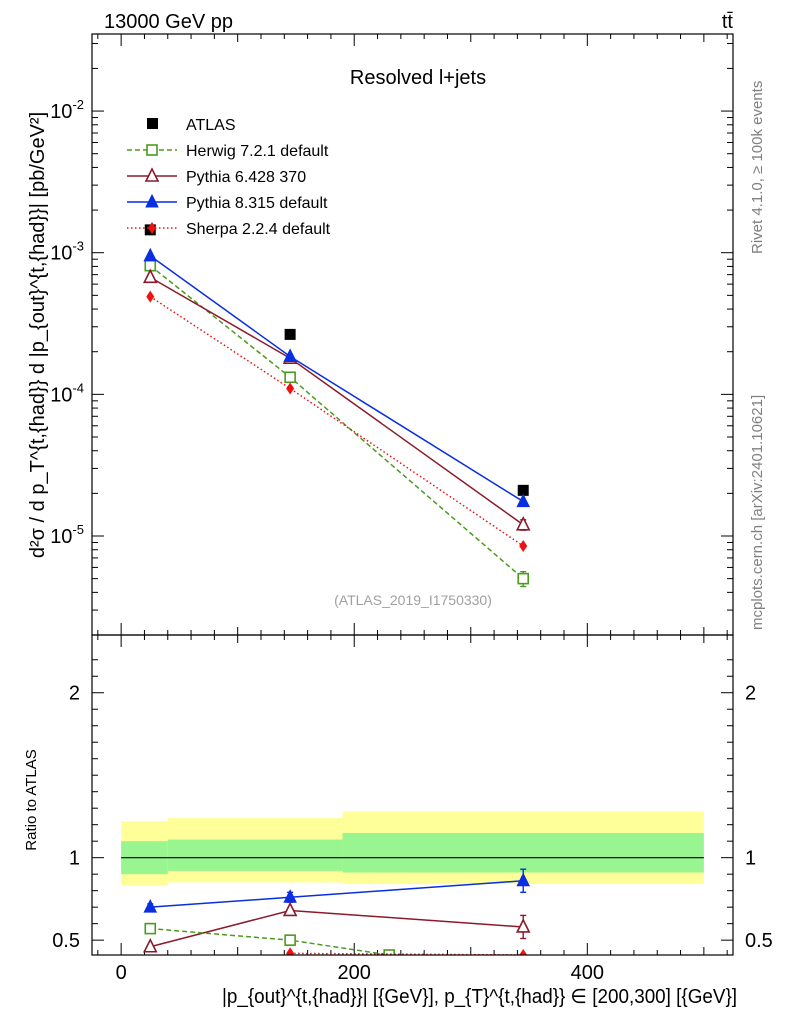 The width and height of the screenshot is (786, 1024). I want to click on ratio-ylabel-text: Ratio to ATLAS, so click(31, 799).